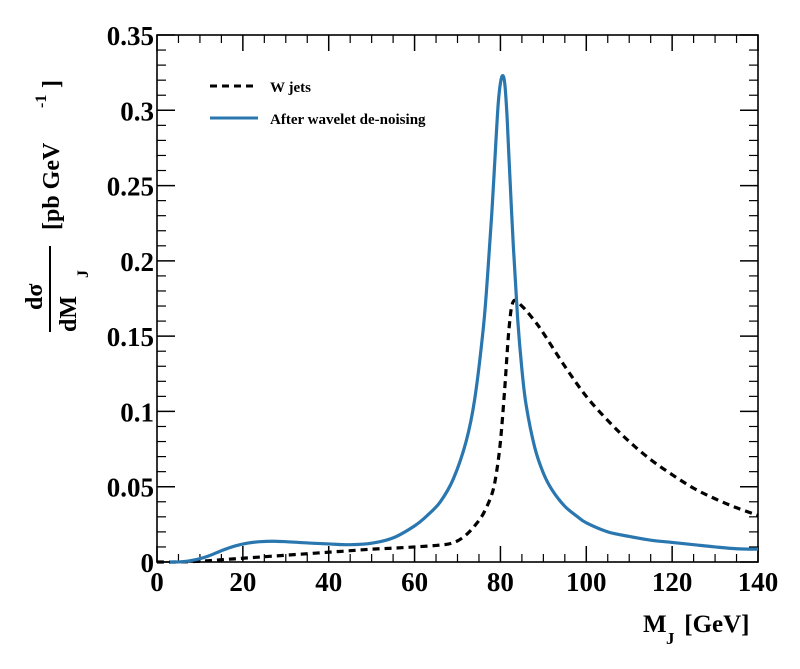  What do you see at coordinates (137, 262) in the screenshot?
I see `y-tick-label: 0.2` at bounding box center [137, 262].